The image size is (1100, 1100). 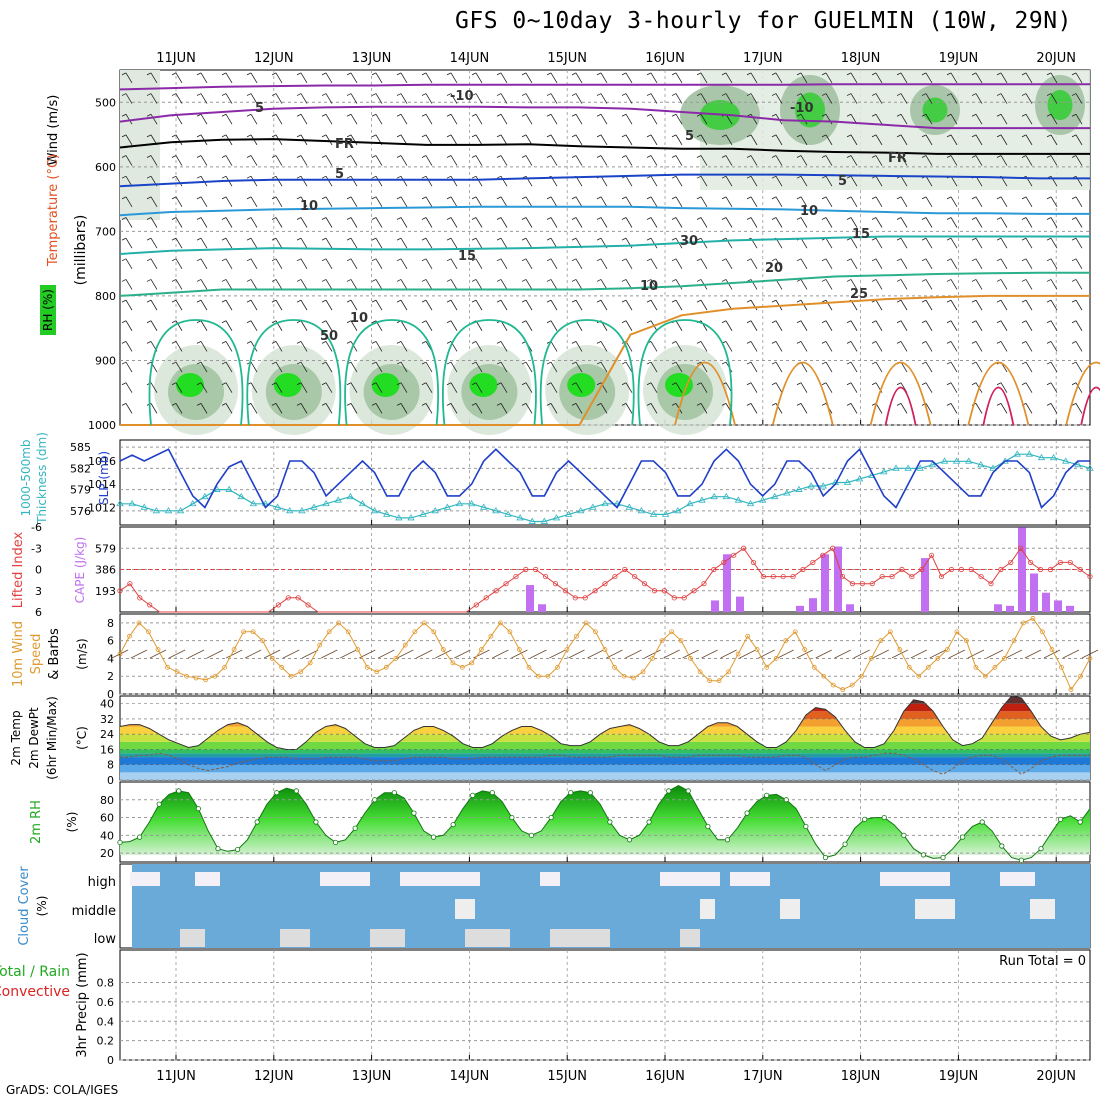 What do you see at coordinates (102, 484) in the screenshot?
I see `slp-tick-label: 1014` at bounding box center [102, 484].